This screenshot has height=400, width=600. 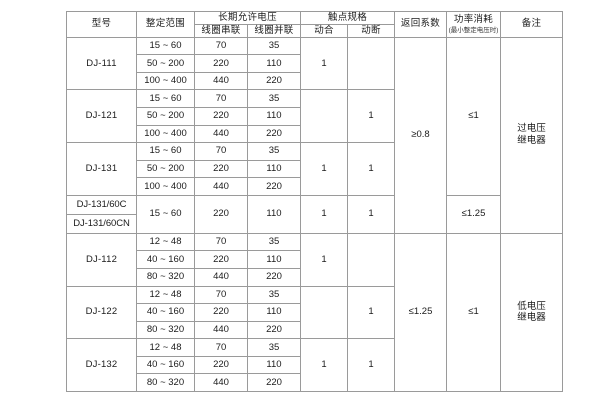 I want to click on table-row: DJ-122 12 ~ 48 70 35 1, so click(x=314, y=312).